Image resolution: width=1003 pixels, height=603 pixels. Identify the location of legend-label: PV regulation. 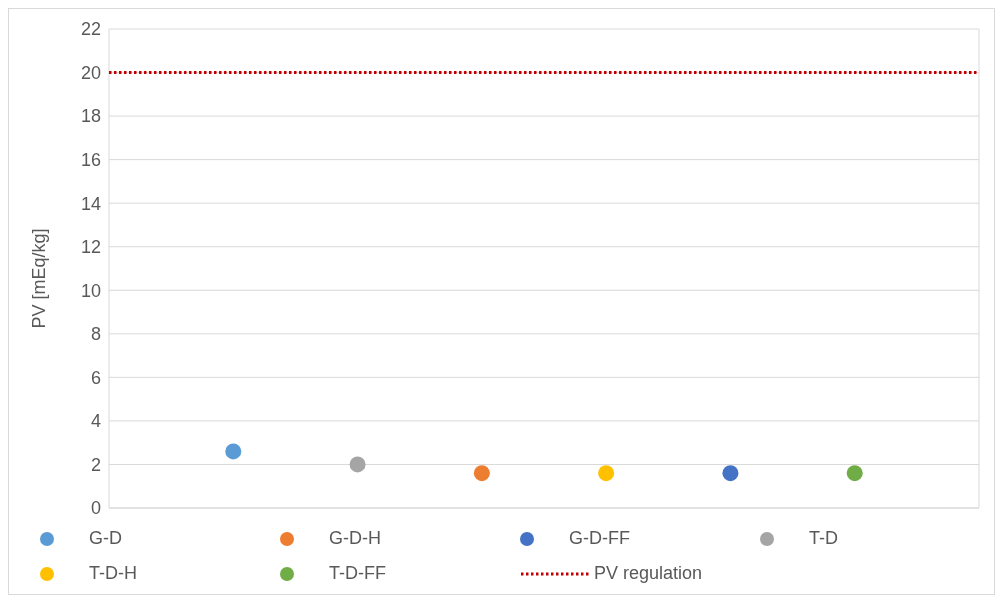
(648, 573).